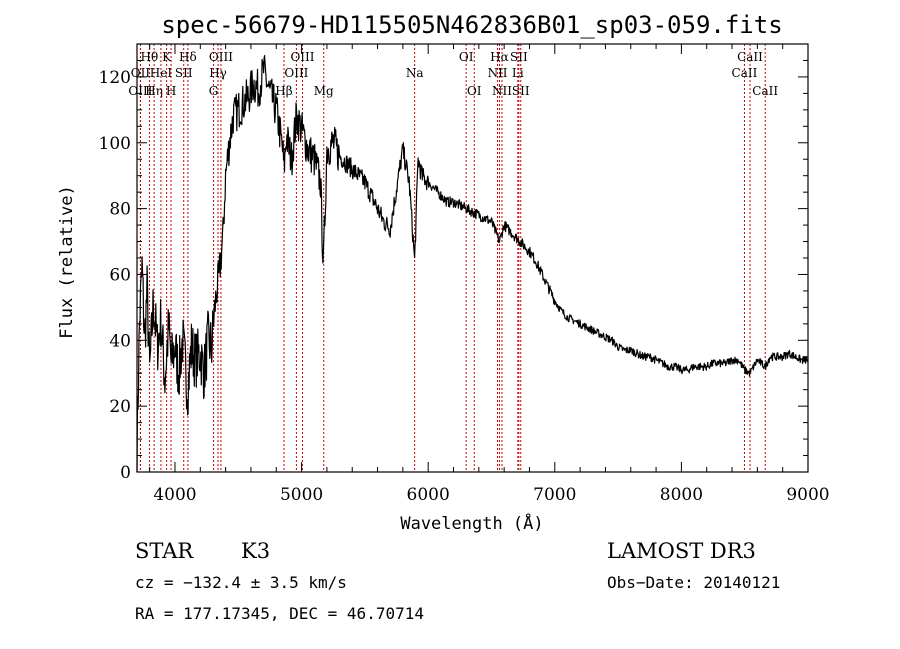 Image resolution: width=900 pixels, height=649 pixels. Describe the element at coordinates (256, 551) in the screenshot. I see `object-subclass: K3` at that location.